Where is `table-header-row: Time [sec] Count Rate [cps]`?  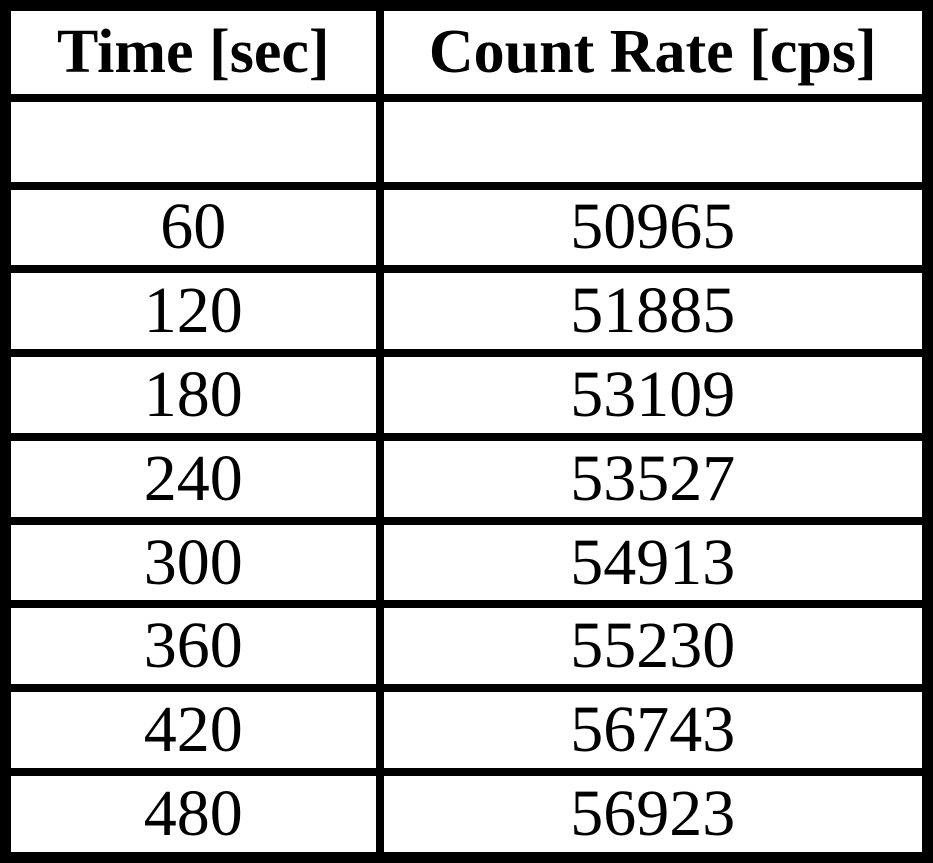
table-header-row: Time [sec] Count Rate [cps] is located at coordinates (466, 51).